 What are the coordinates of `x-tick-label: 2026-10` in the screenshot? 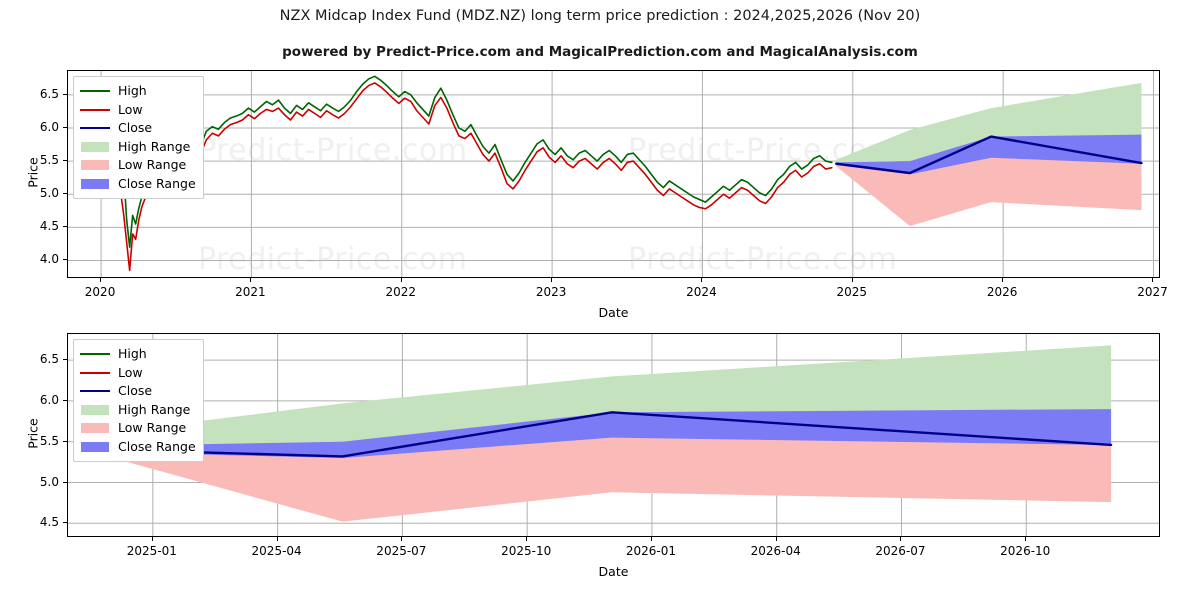 It's located at (1025, 551).